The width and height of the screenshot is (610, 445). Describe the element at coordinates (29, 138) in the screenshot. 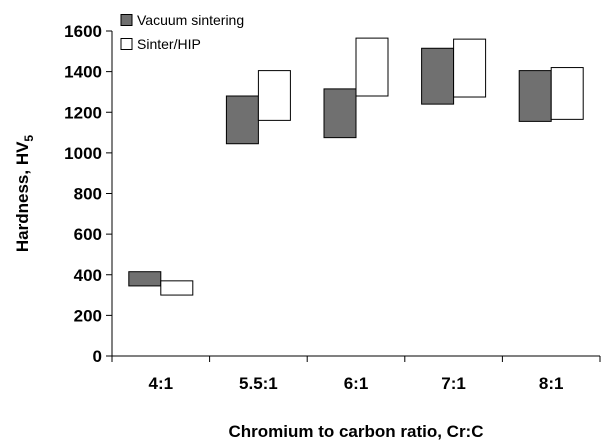

I see `y-axis-title-subscript: 5` at that location.